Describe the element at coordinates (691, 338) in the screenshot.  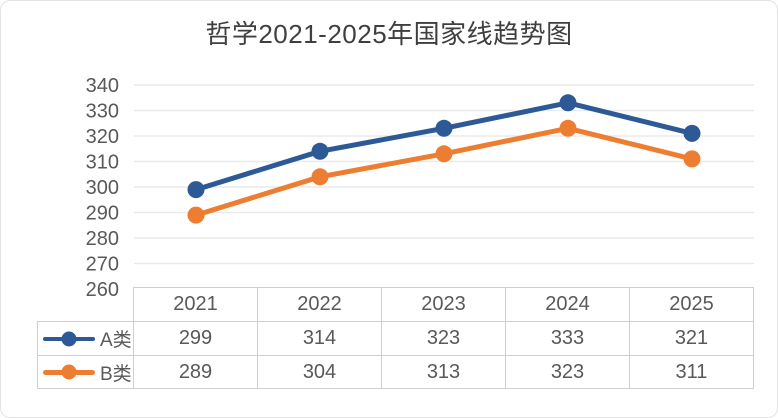
I see `table-value-cell: 321` at that location.